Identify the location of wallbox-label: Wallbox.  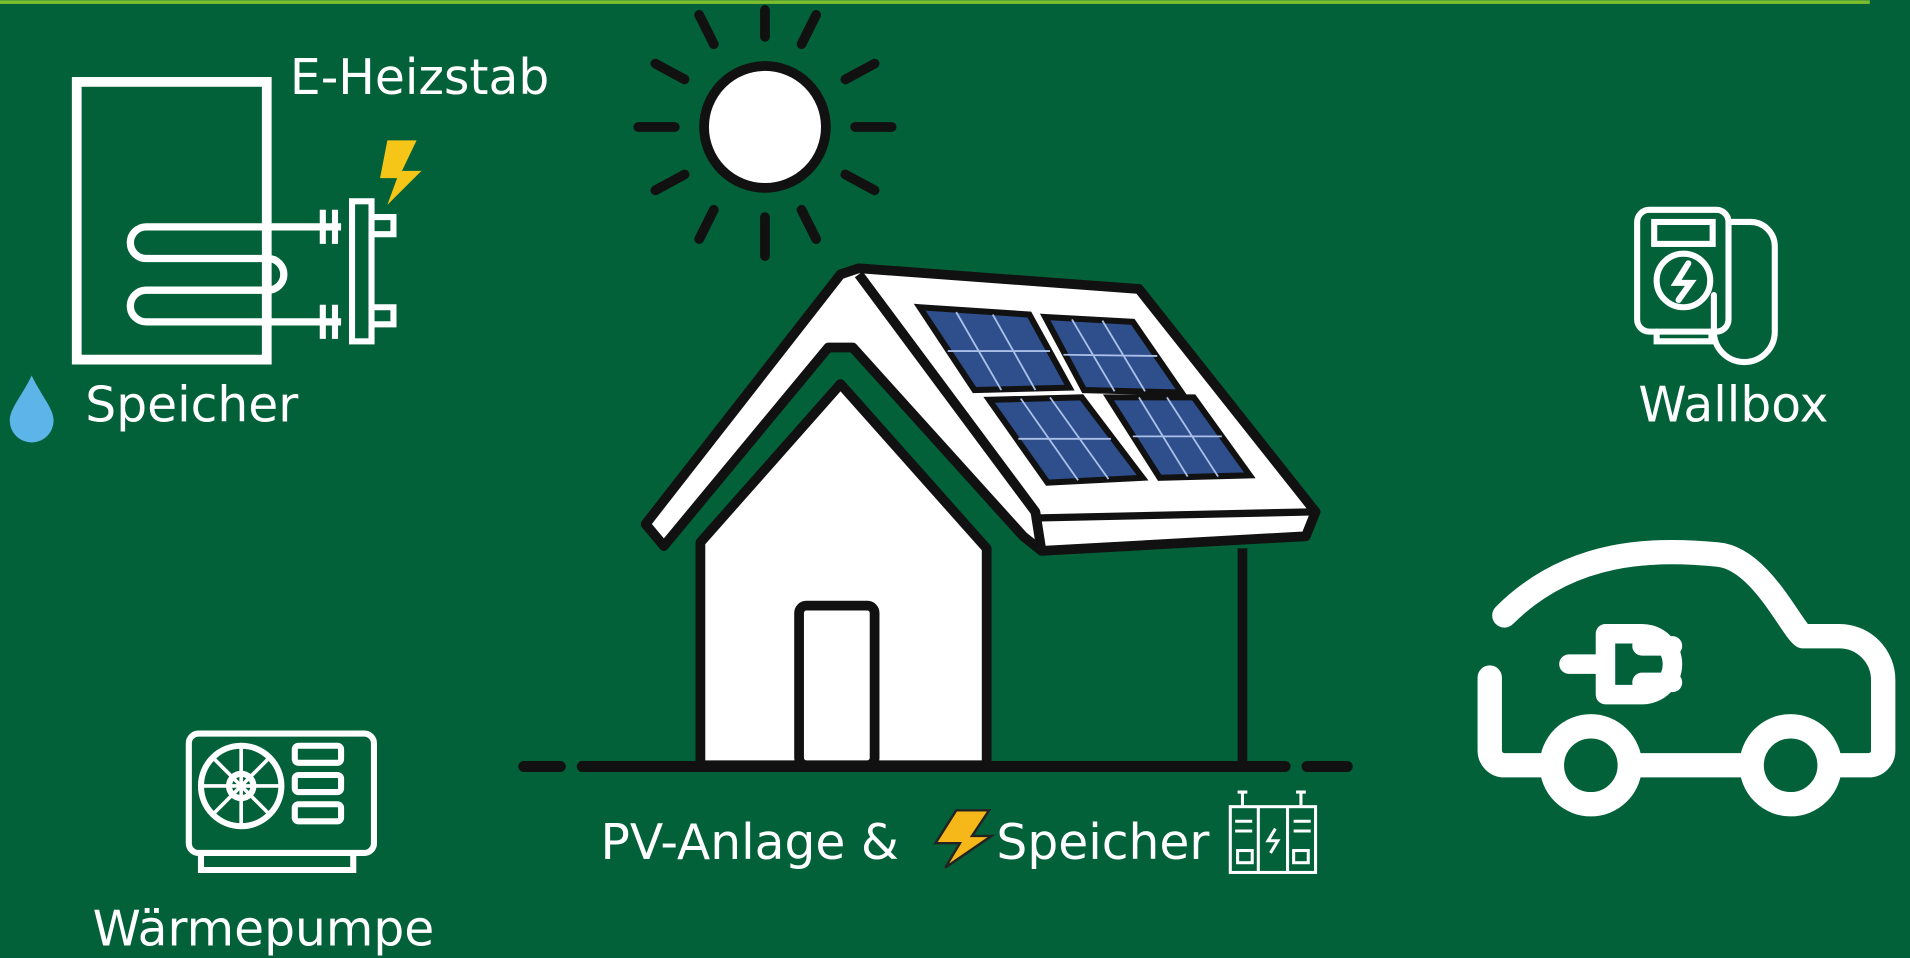
(1733, 406).